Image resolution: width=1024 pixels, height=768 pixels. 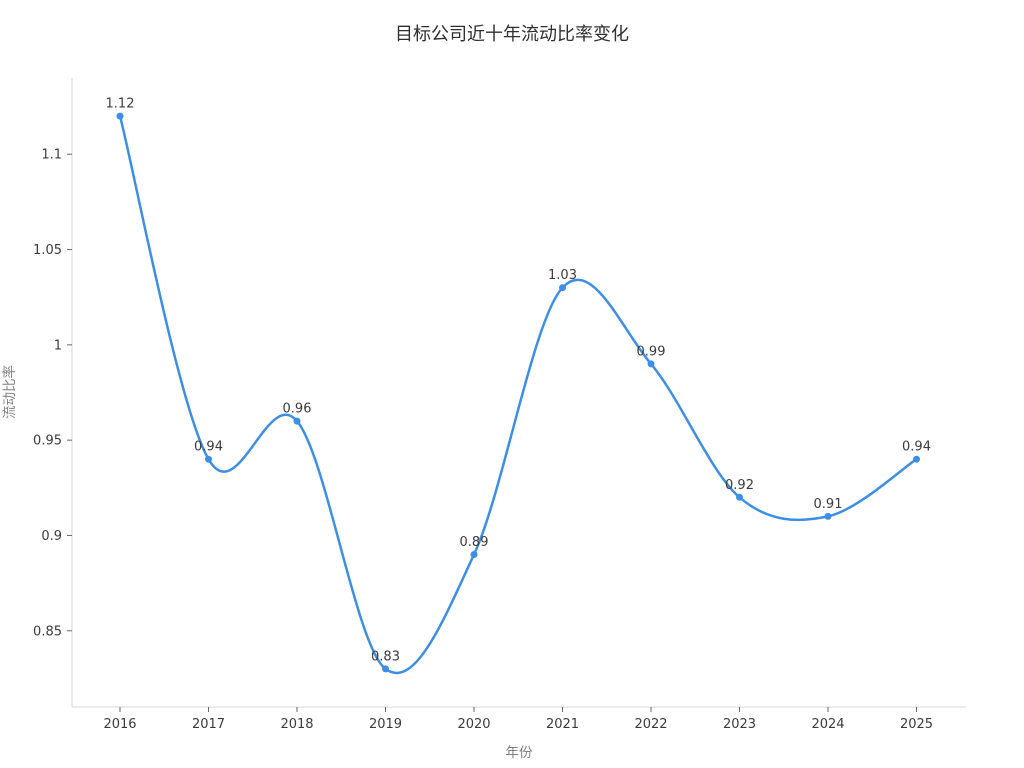 What do you see at coordinates (297, 409) in the screenshot?
I see `data-point-label: 0.96` at bounding box center [297, 409].